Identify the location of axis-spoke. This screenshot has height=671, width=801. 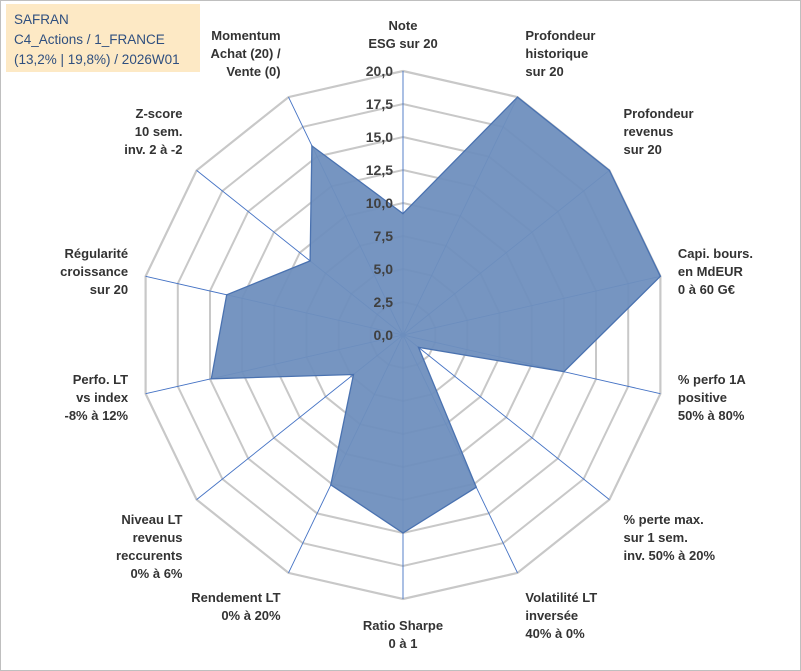
(506, 417).